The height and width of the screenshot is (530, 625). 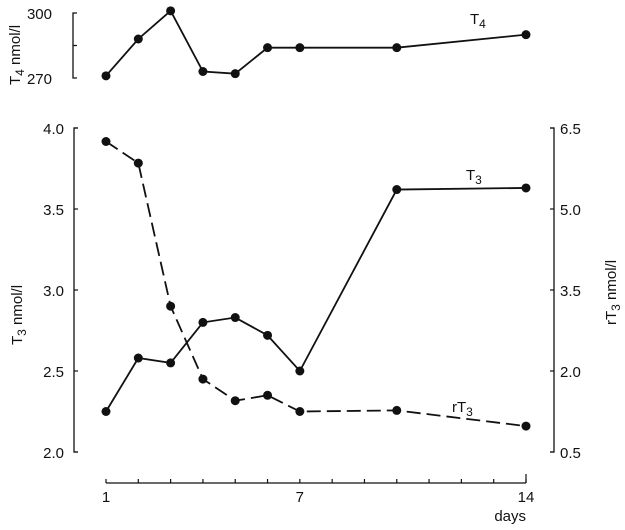 I want to click on x-tick-label: 7, so click(x=300, y=497).